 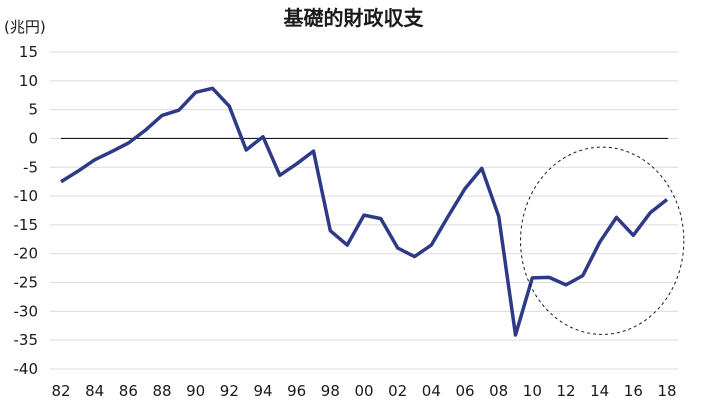 I want to click on x-tick-label: 88, so click(x=161, y=391).